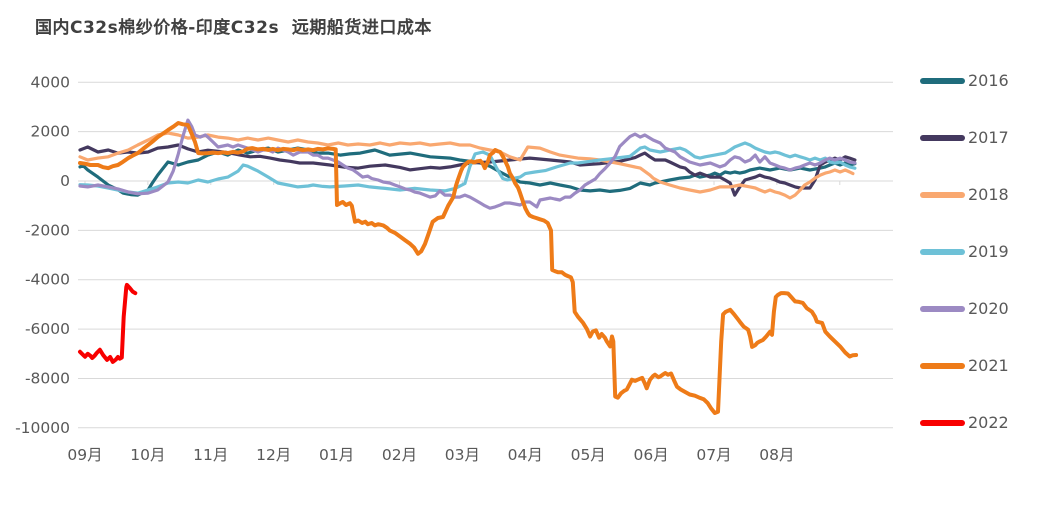  I want to click on chart-title: 国内C32s棉纱价格-印度C32s 远期船货进口成本, so click(233, 28).